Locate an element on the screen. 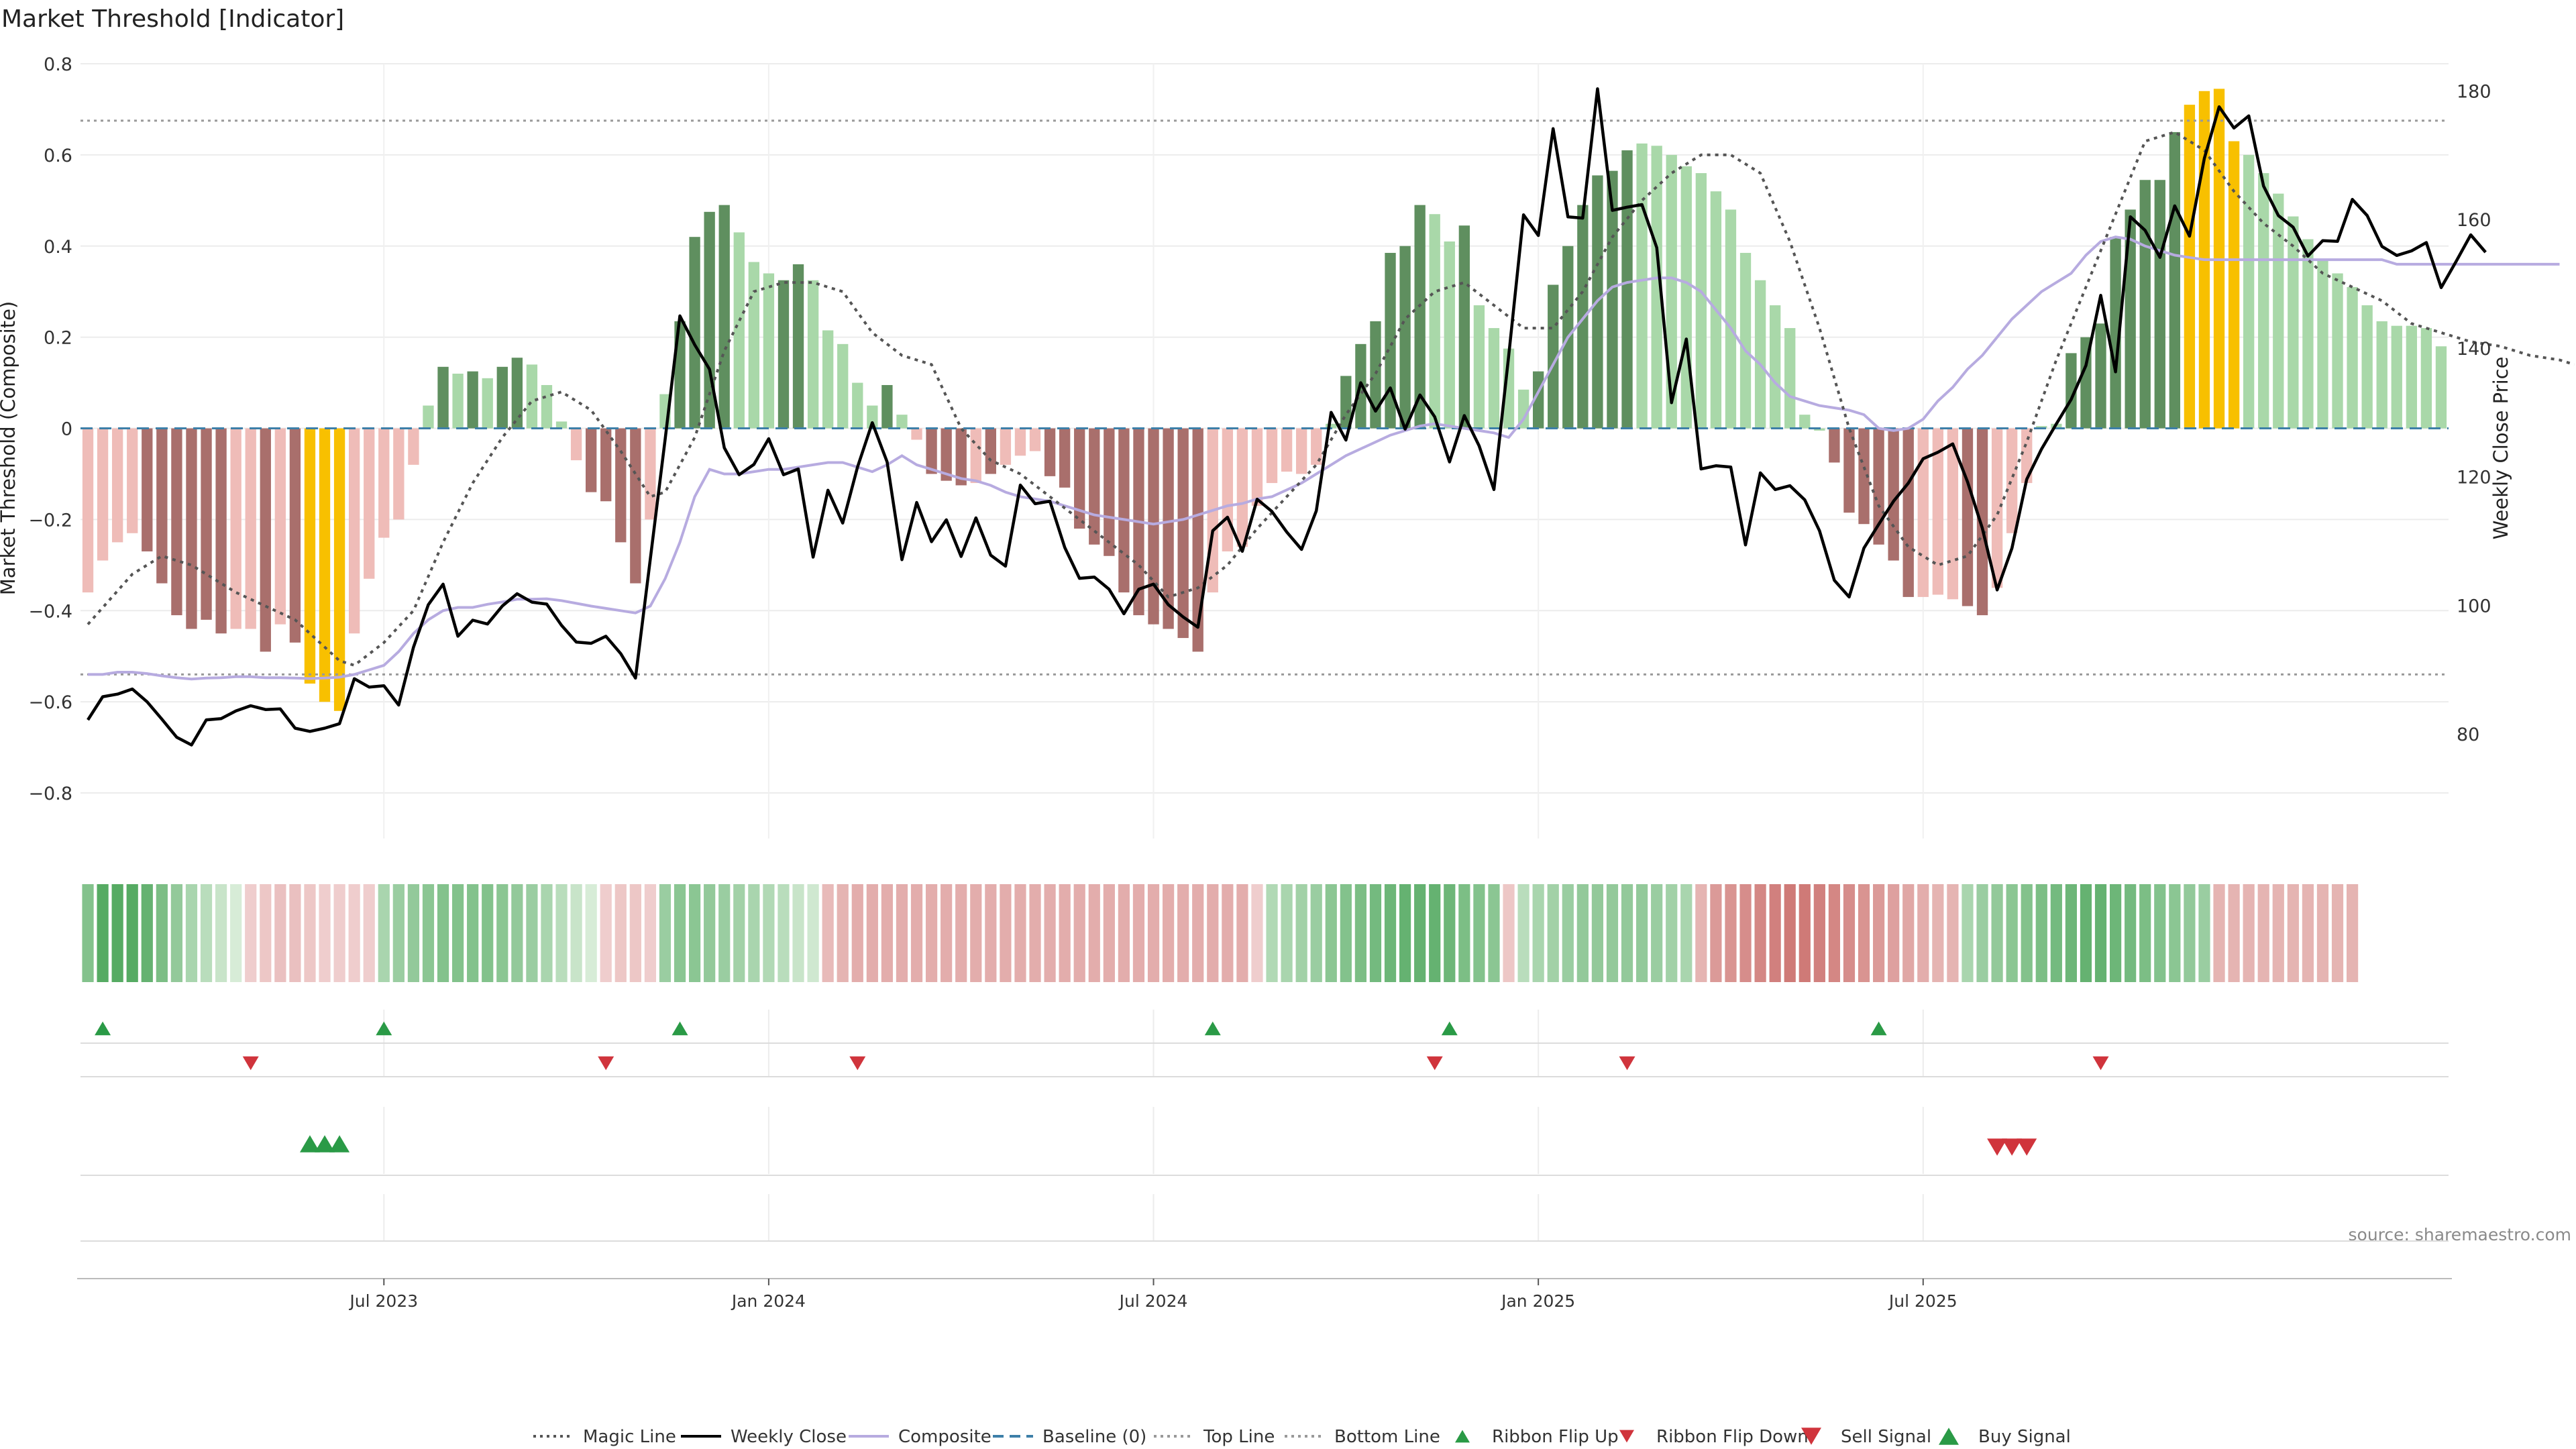  y-tick-label-left: −0.8 is located at coordinates (50, 794).